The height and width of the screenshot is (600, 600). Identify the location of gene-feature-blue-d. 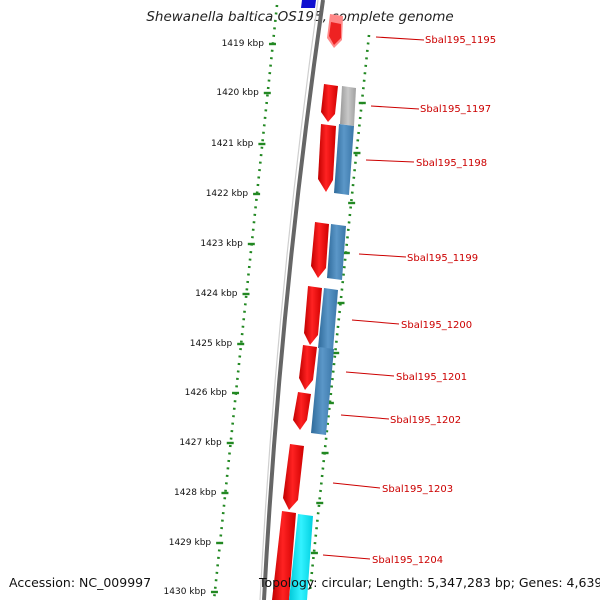
(328, 319).